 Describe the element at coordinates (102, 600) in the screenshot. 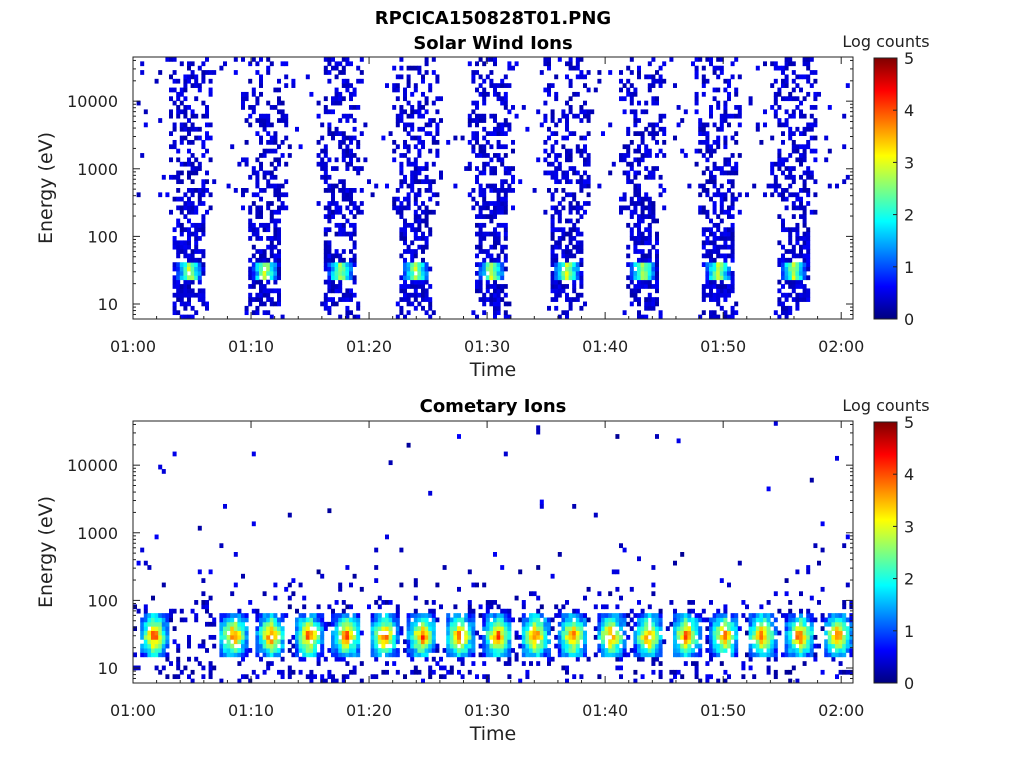

I see `y-tick-label: 100` at that location.